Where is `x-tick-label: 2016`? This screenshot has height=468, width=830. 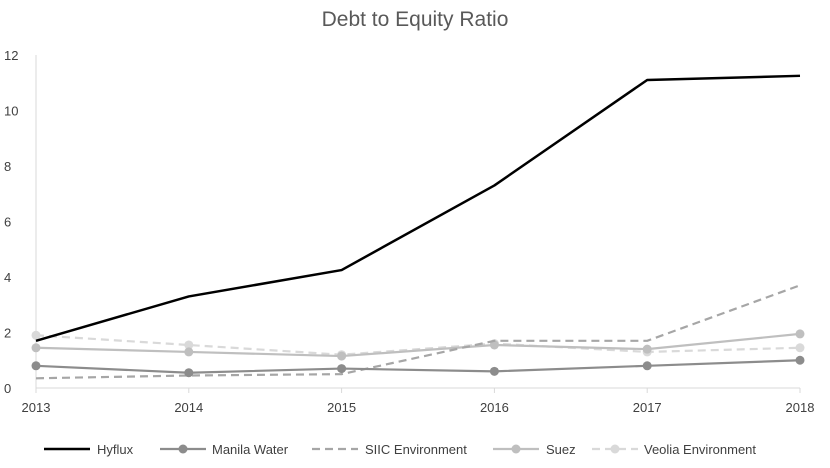 x-tick-label: 2016 is located at coordinates (494, 407).